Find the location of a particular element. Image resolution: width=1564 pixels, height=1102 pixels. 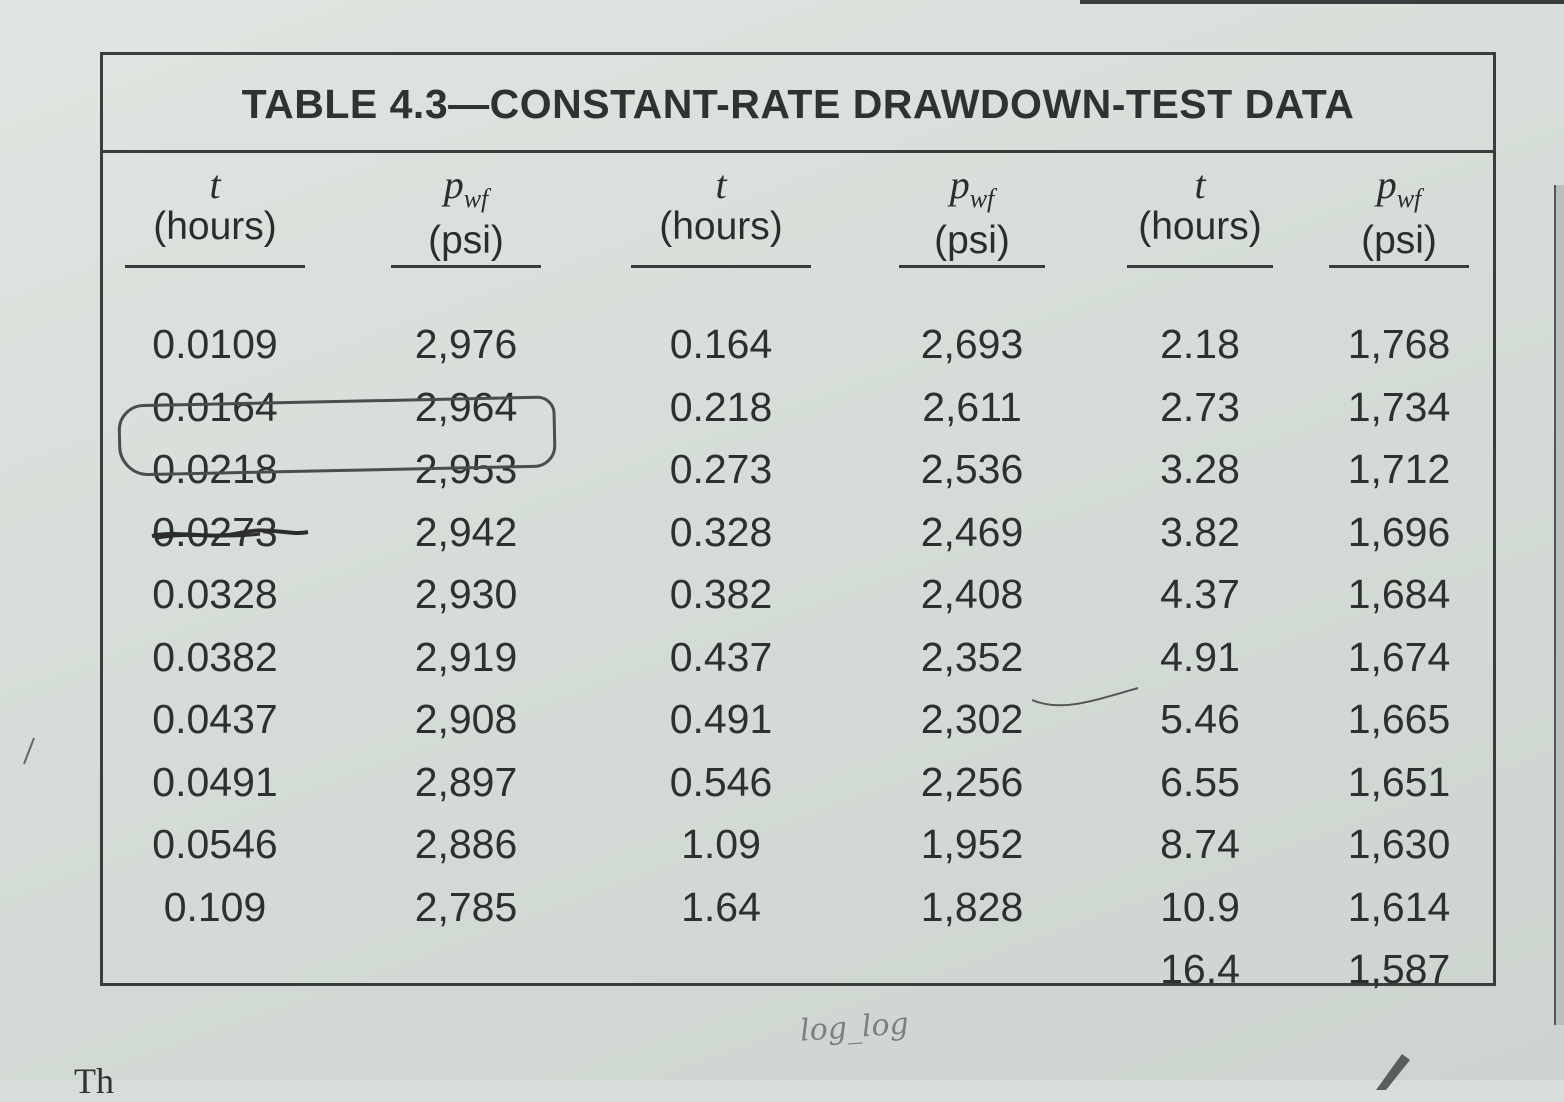

table-cell: 2,930 is located at coordinates (466, 594).